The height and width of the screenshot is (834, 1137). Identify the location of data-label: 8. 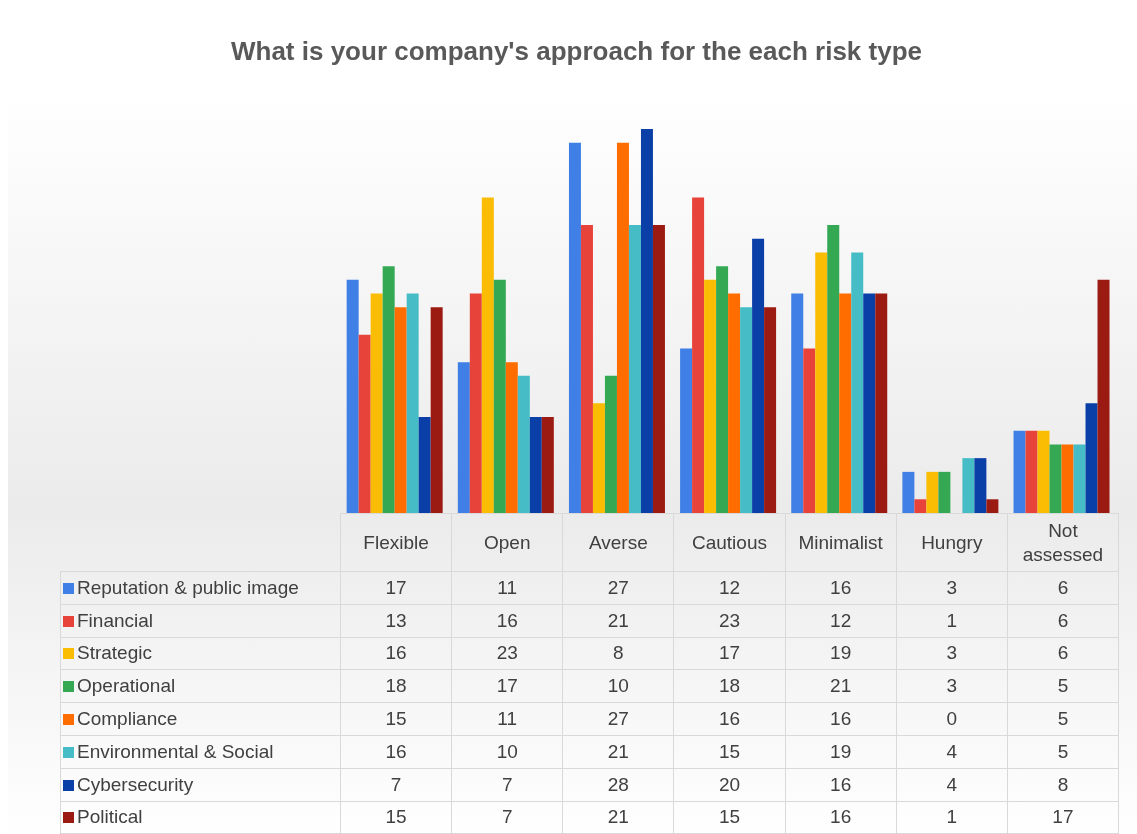
(1063, 785).